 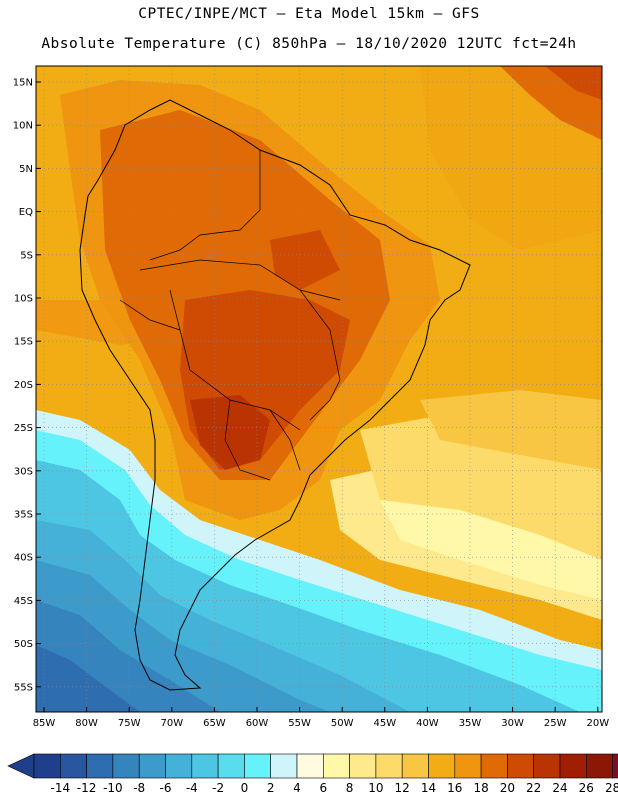 What do you see at coordinates (171, 723) in the screenshot?
I see `lon-label: 70W` at bounding box center [171, 723].